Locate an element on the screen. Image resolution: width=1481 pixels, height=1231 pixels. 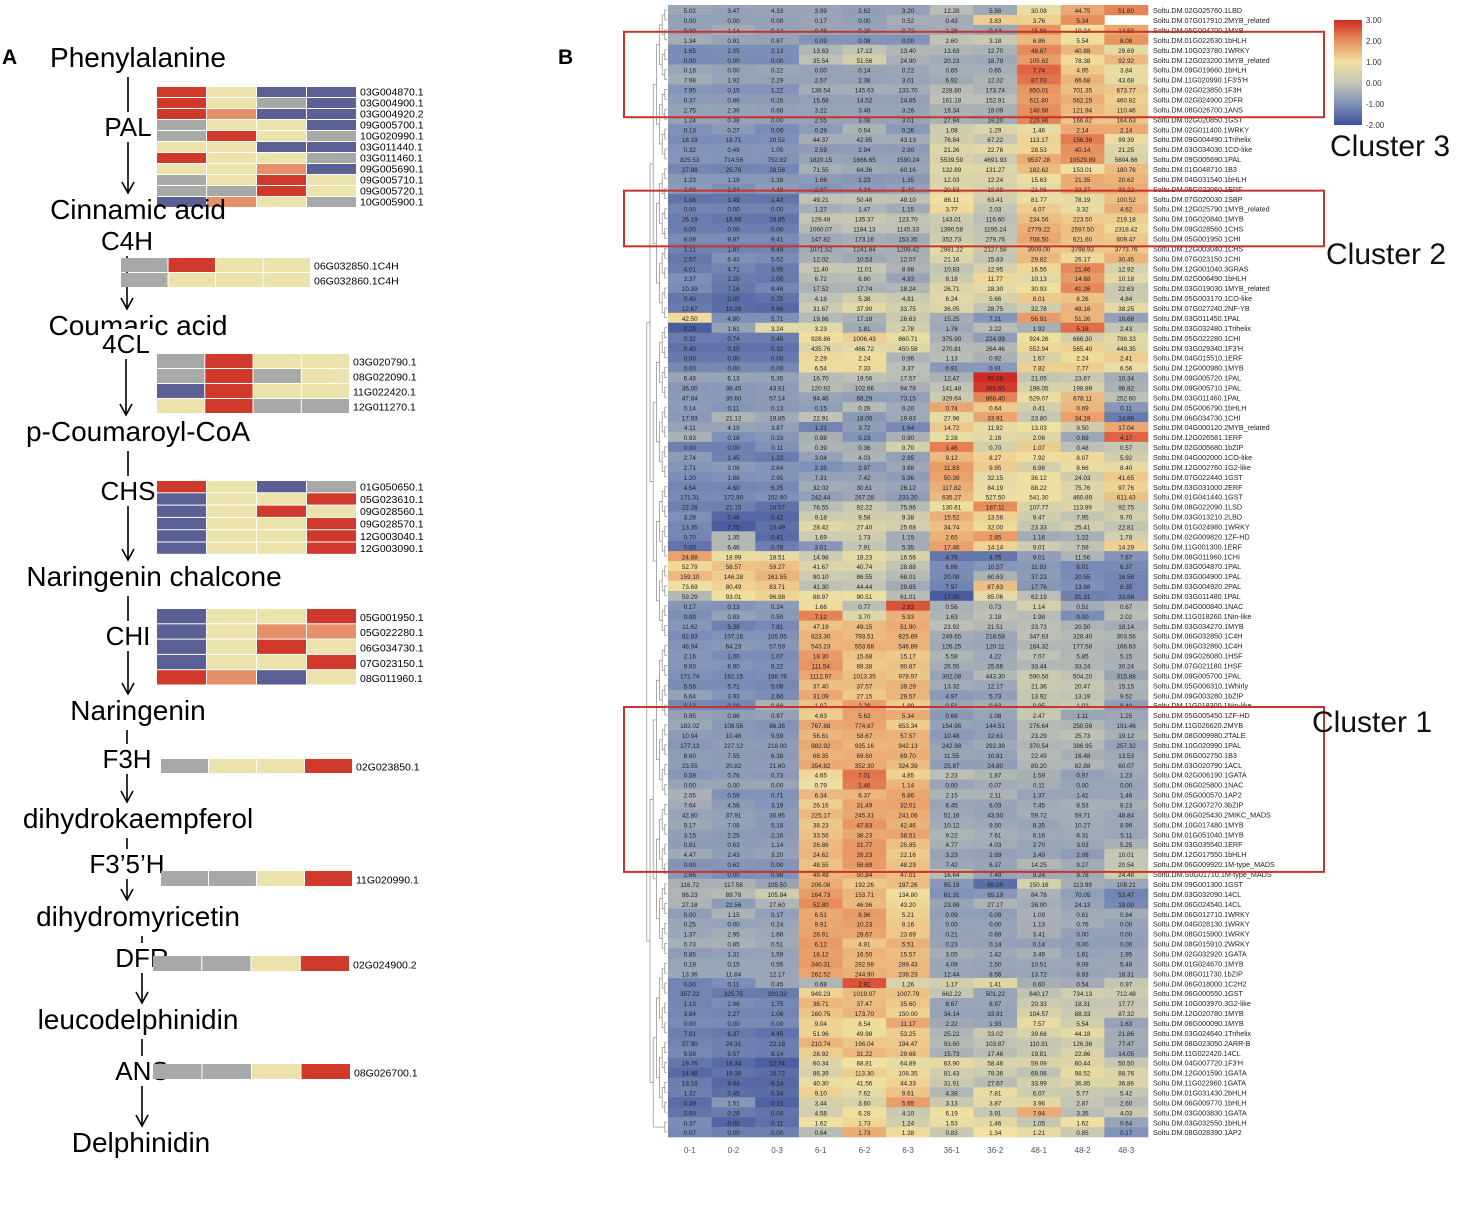
heatmap-cell-value: 621.60 is located at coordinates (1083, 240).